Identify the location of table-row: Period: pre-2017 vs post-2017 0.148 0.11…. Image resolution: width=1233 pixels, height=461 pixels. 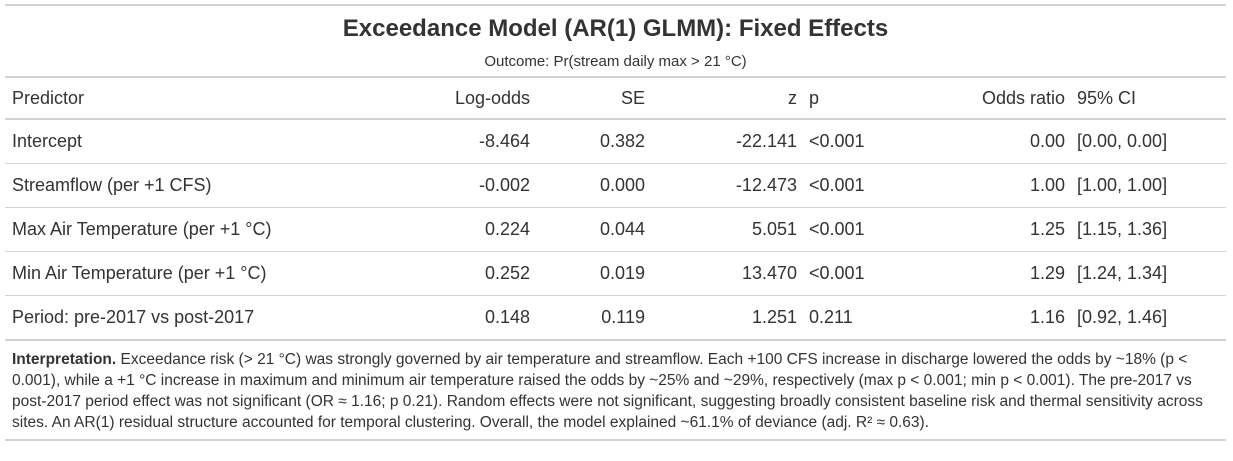
(615, 318).